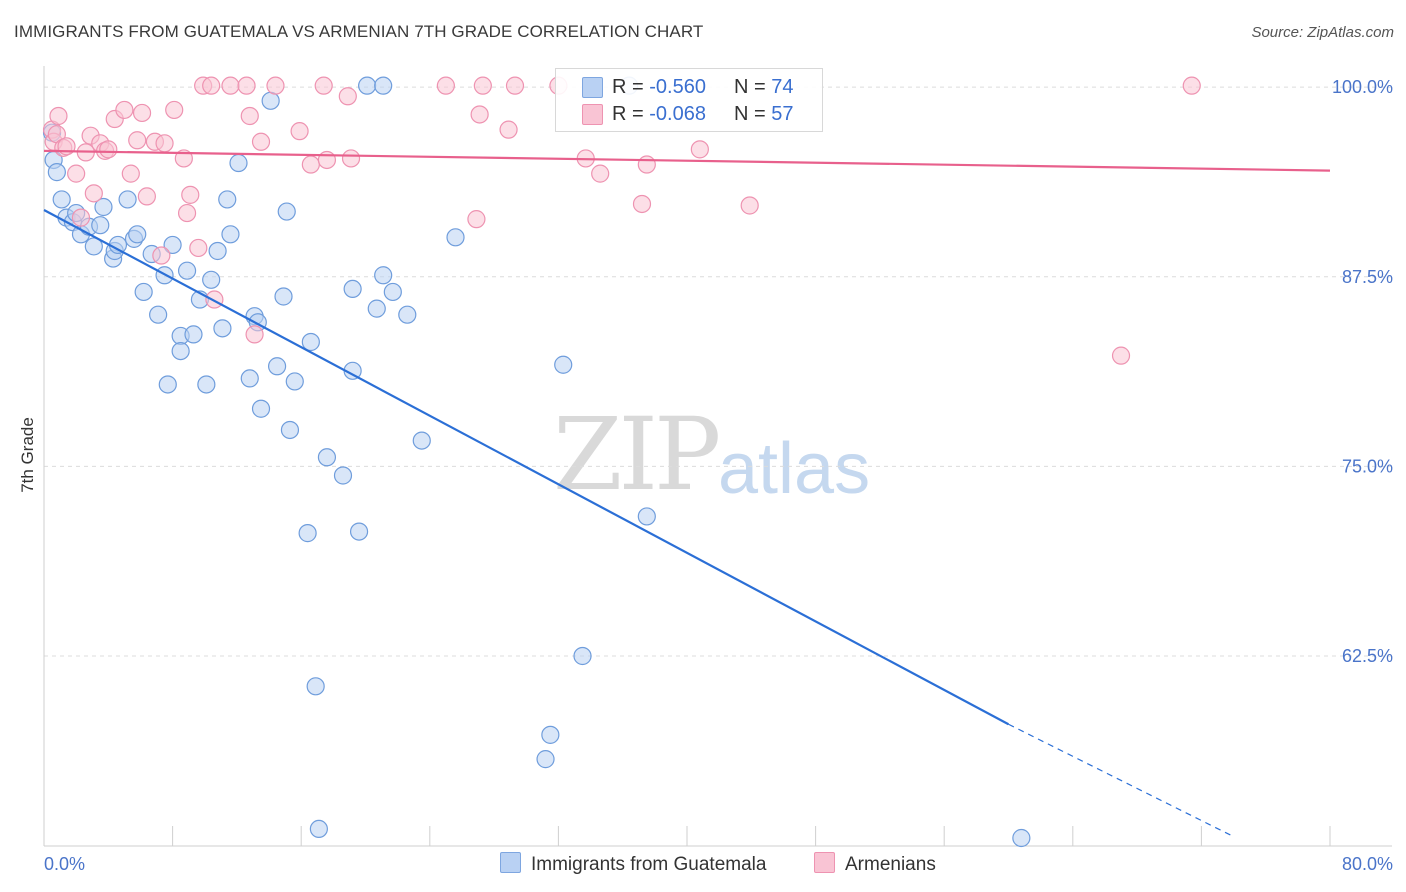 The image size is (1406, 892). I want to click on y-axis-title: 7th Grade, so click(27, 455).